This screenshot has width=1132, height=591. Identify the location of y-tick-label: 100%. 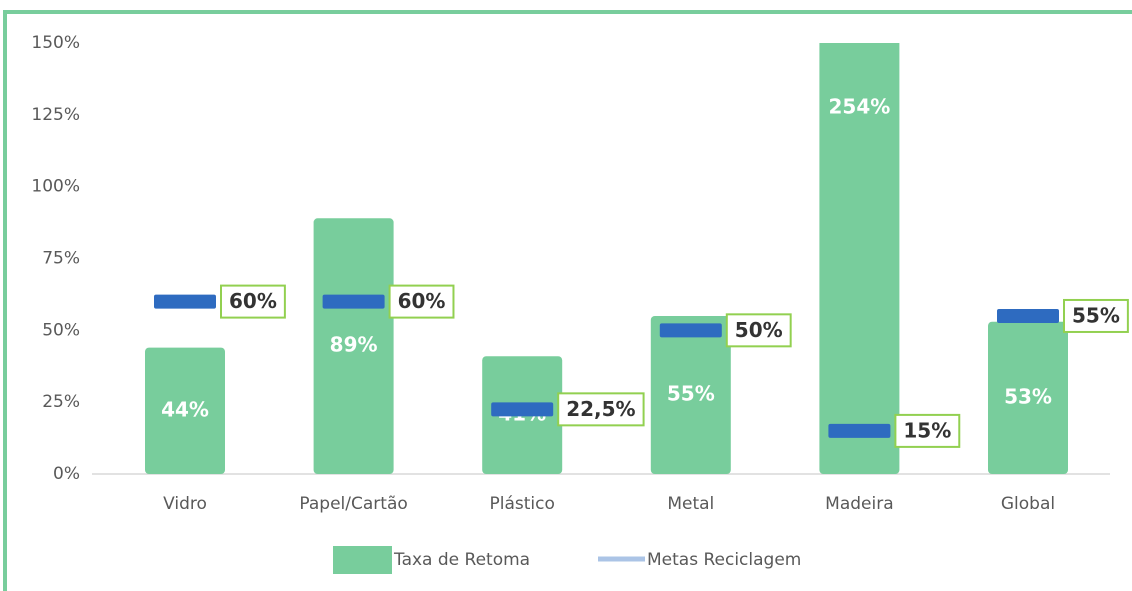
(55, 187).